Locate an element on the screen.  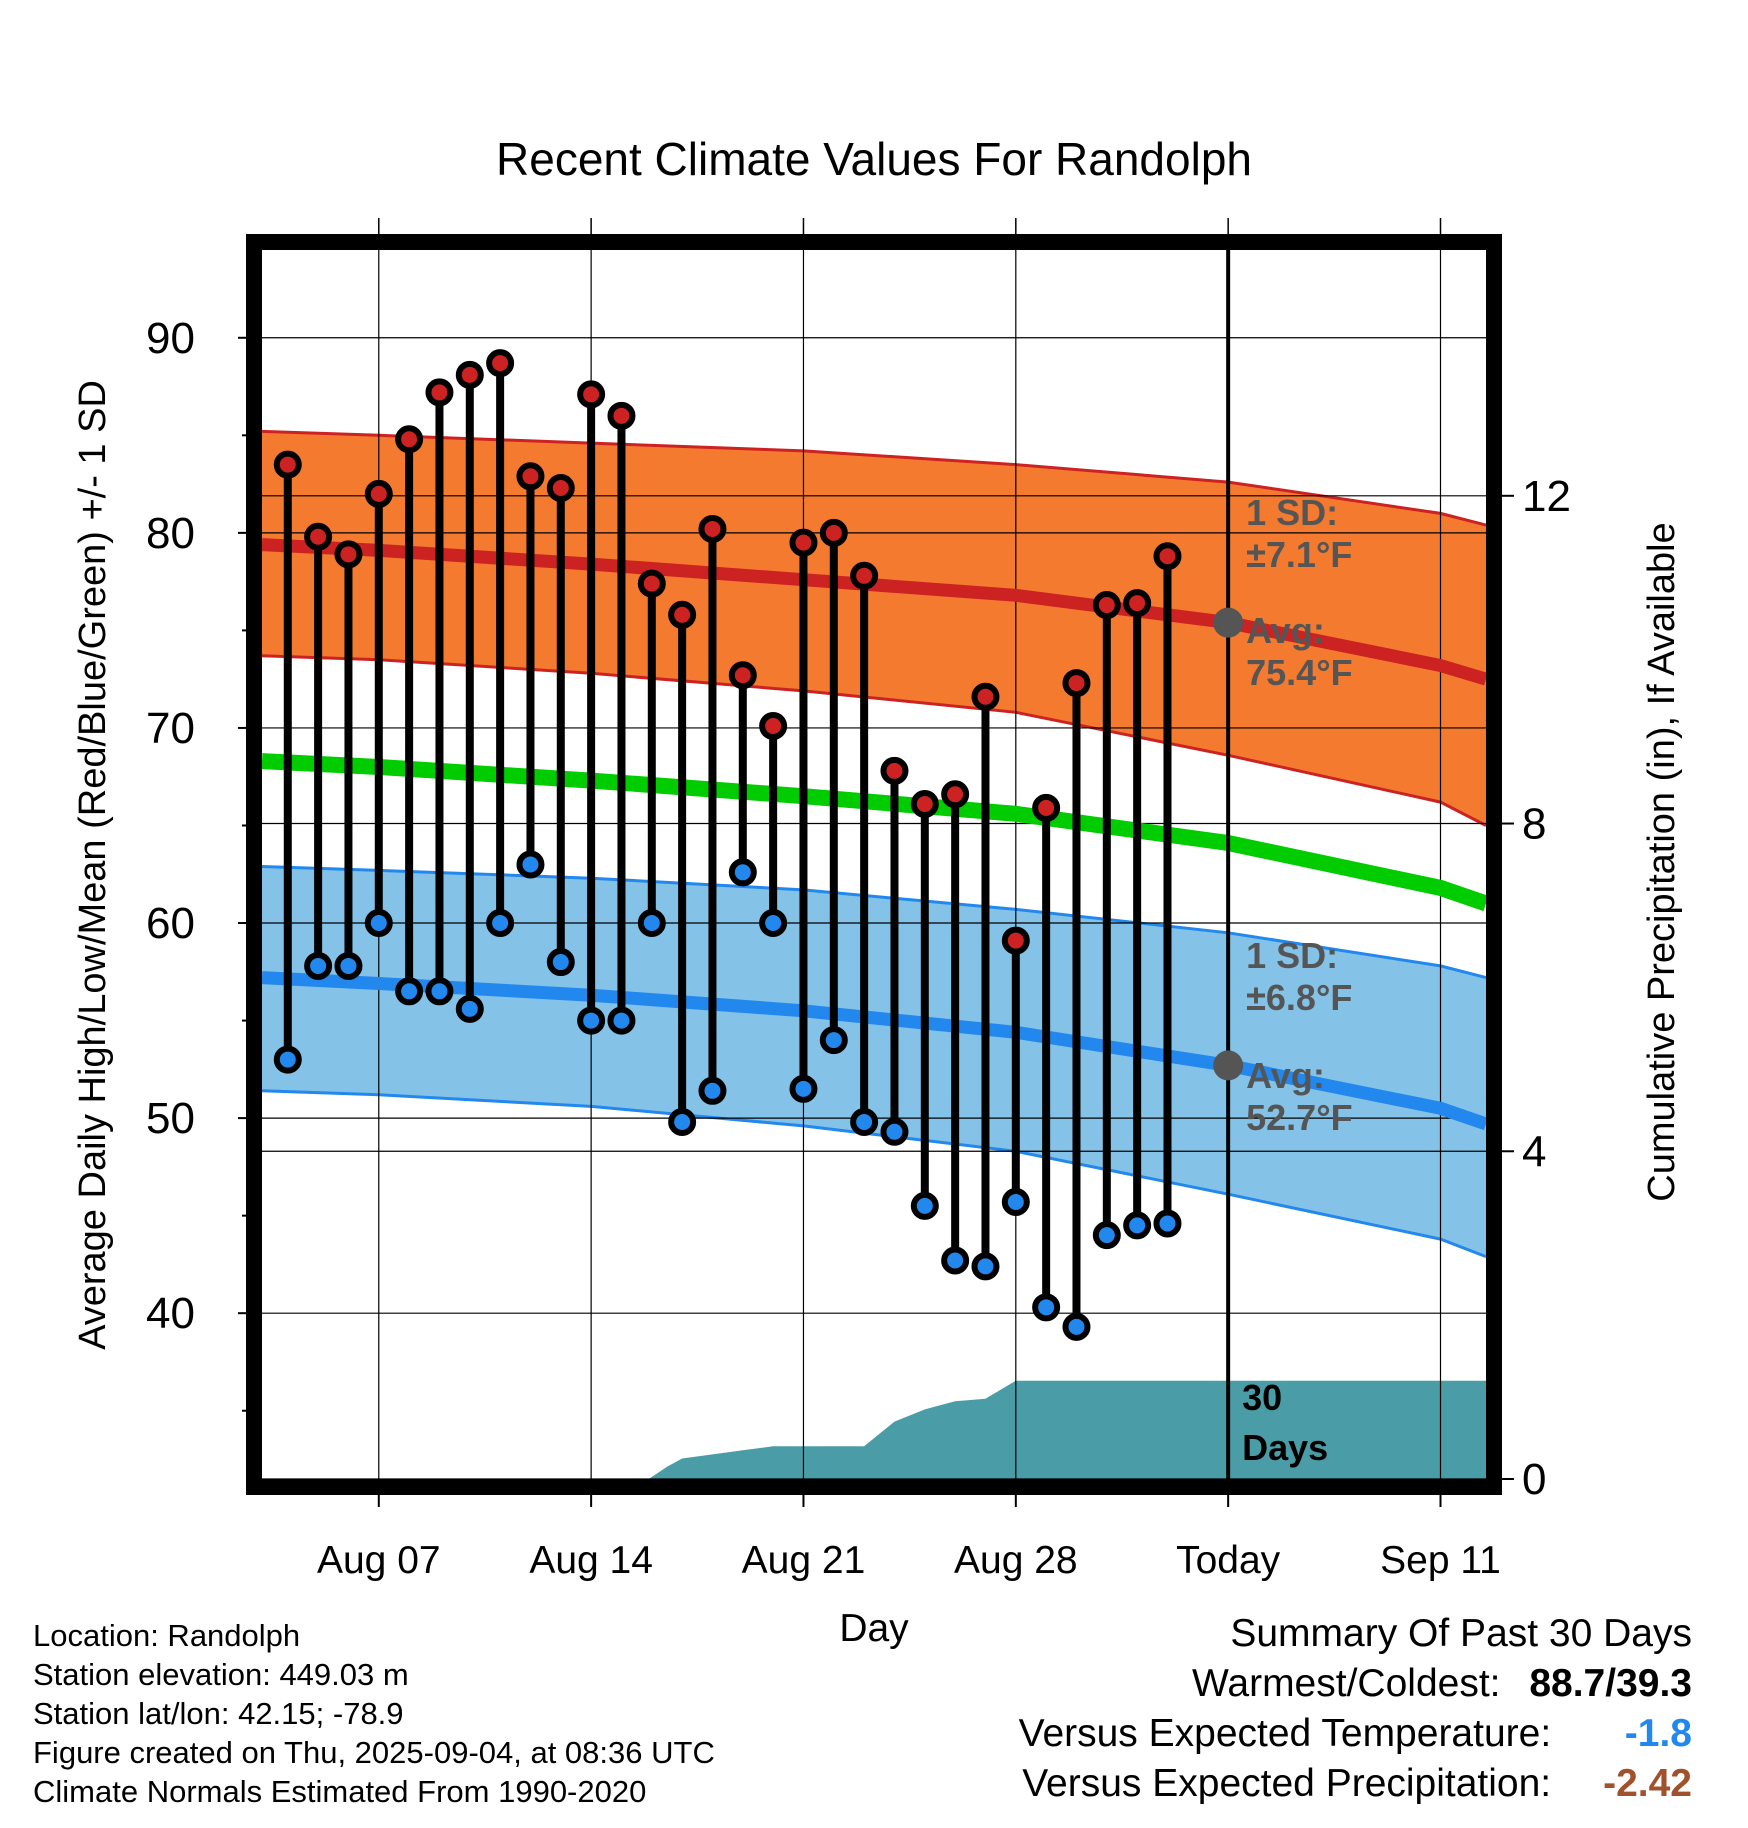
low-temp-sd-lower-line is located at coordinates (874, 1173).